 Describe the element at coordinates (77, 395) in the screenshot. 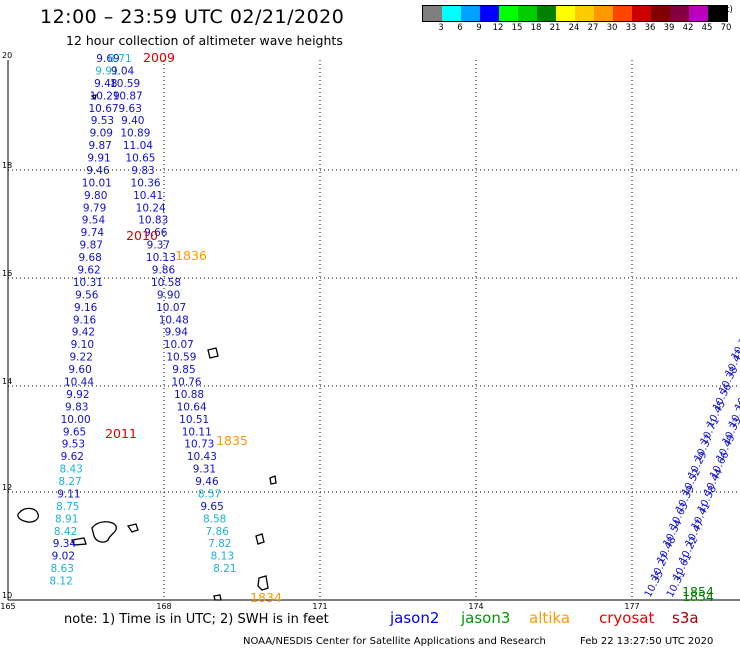

I see `track-swh-label: 9.92` at that location.